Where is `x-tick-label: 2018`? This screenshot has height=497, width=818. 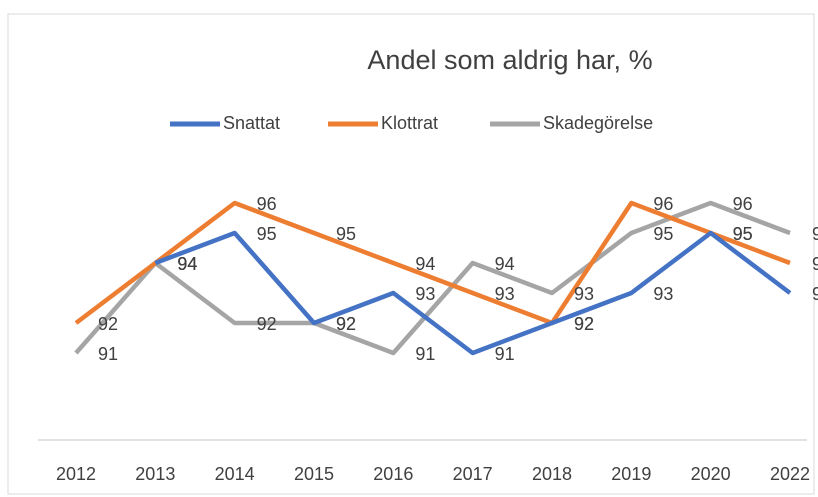
x-tick-label: 2018 is located at coordinates (552, 474).